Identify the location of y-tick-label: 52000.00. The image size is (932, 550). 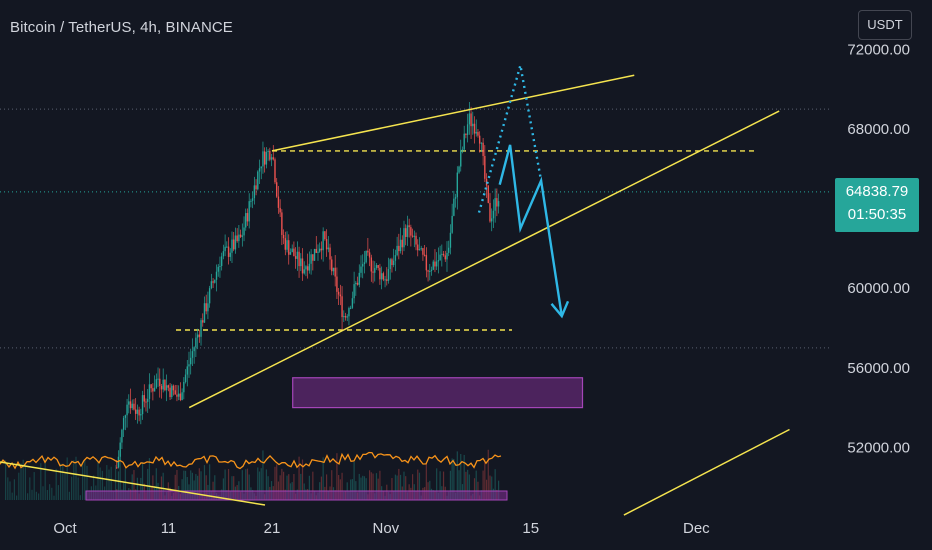
(878, 447).